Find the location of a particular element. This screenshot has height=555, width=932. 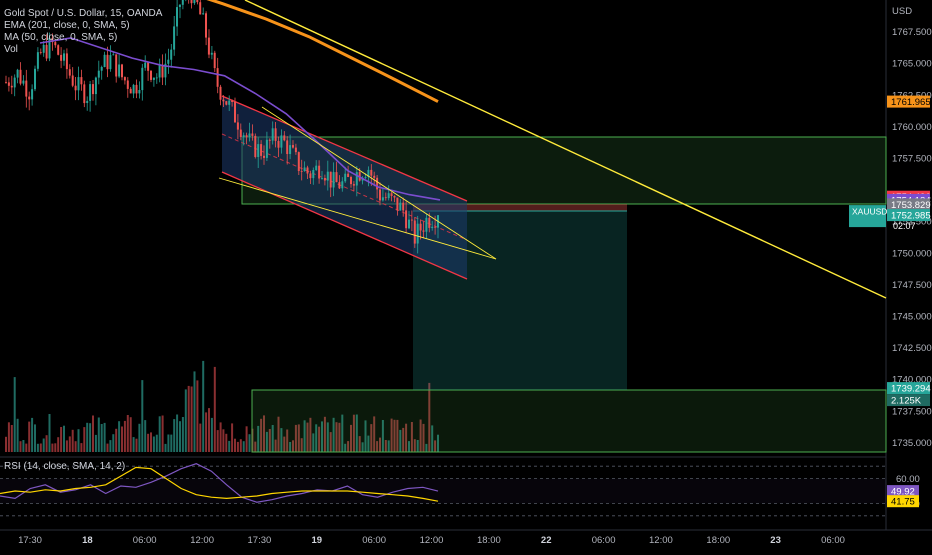

wedge-upper-line is located at coordinates (379, 183).